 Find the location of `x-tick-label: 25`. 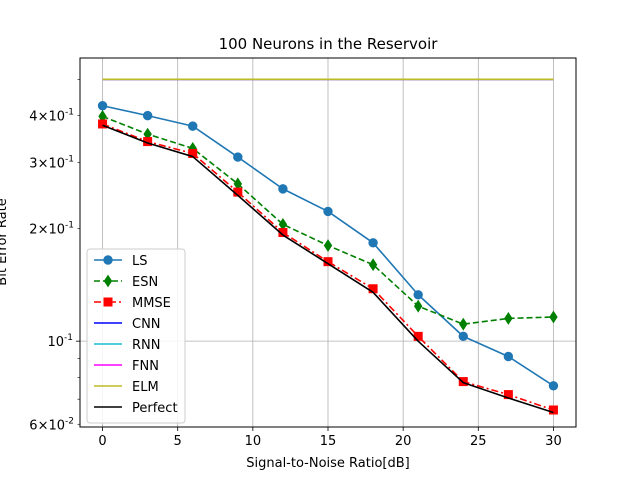

x-tick-label: 25 is located at coordinates (478, 441).